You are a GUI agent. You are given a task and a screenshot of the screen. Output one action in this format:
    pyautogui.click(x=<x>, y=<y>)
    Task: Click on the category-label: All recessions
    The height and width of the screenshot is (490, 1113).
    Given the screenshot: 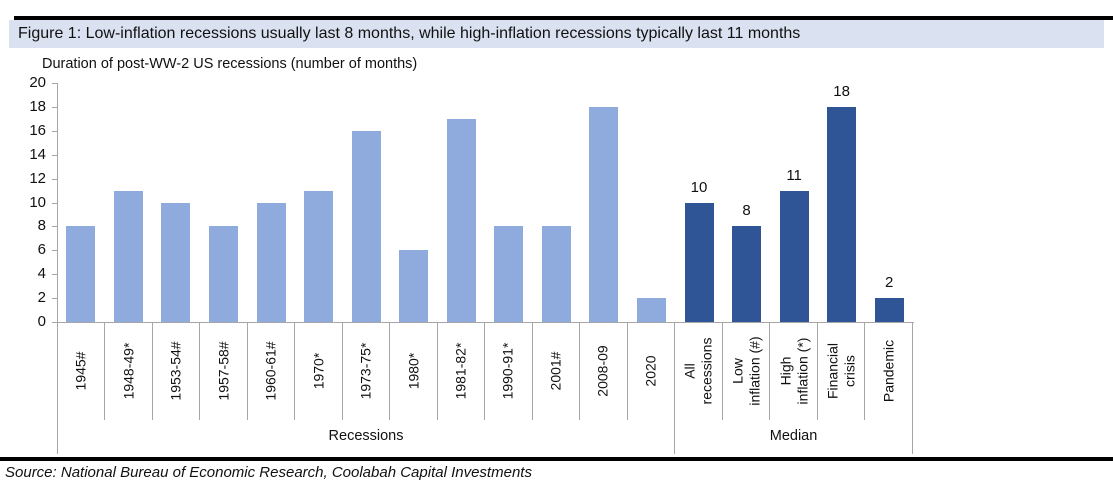 What is the action you would take?
    pyautogui.click(x=698, y=371)
    